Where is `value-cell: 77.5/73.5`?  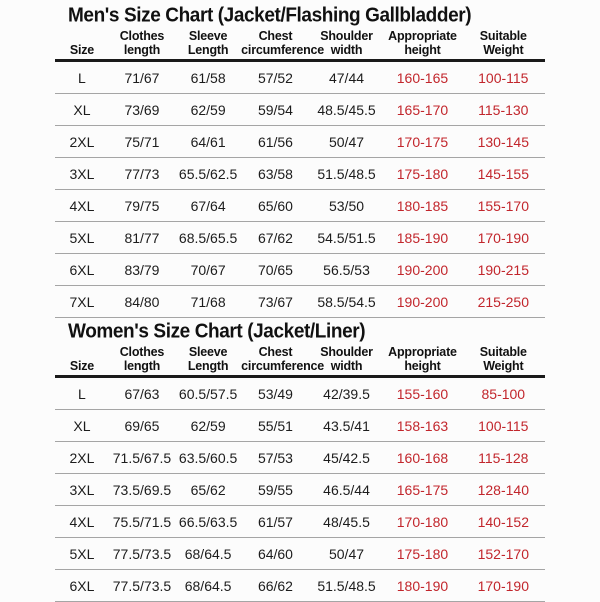
value-cell: 77.5/73.5 is located at coordinates (142, 585).